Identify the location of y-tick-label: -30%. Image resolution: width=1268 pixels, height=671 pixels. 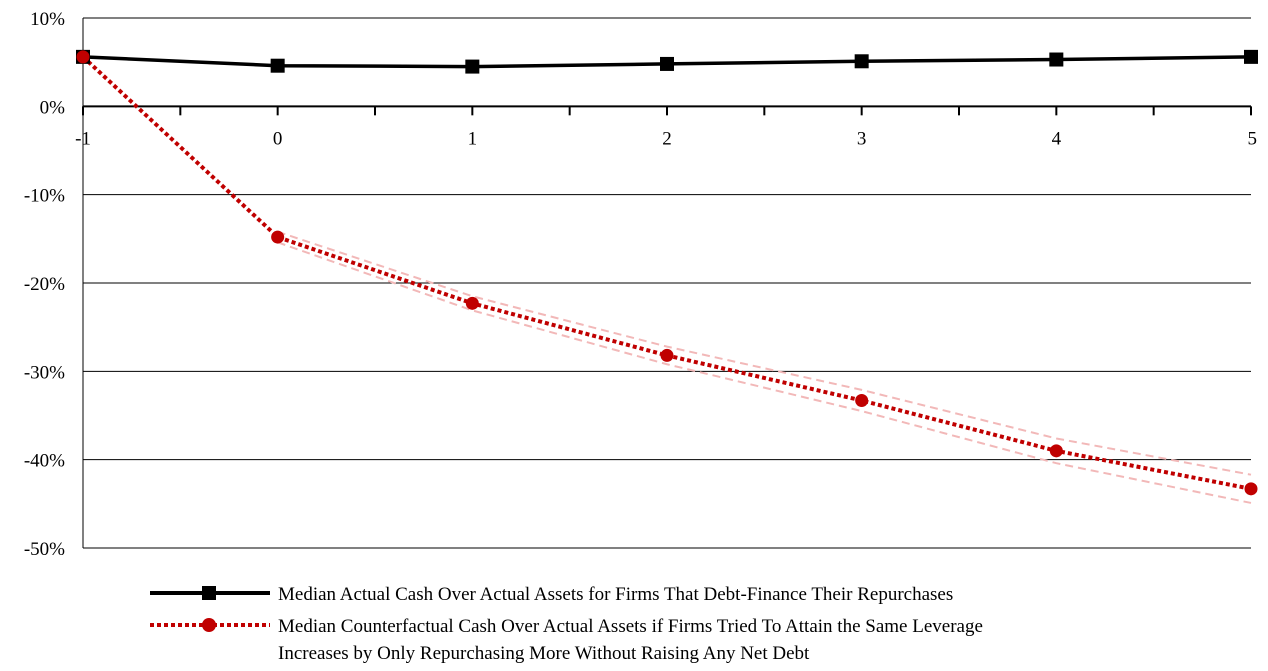
(44, 372).